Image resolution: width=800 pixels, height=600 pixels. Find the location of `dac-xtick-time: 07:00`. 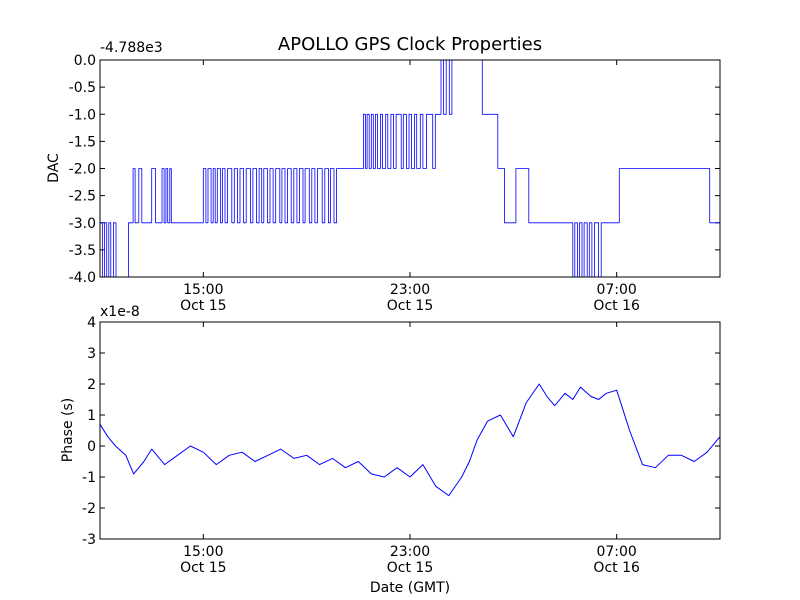

dac-xtick-time: 07:00 is located at coordinates (616, 290).